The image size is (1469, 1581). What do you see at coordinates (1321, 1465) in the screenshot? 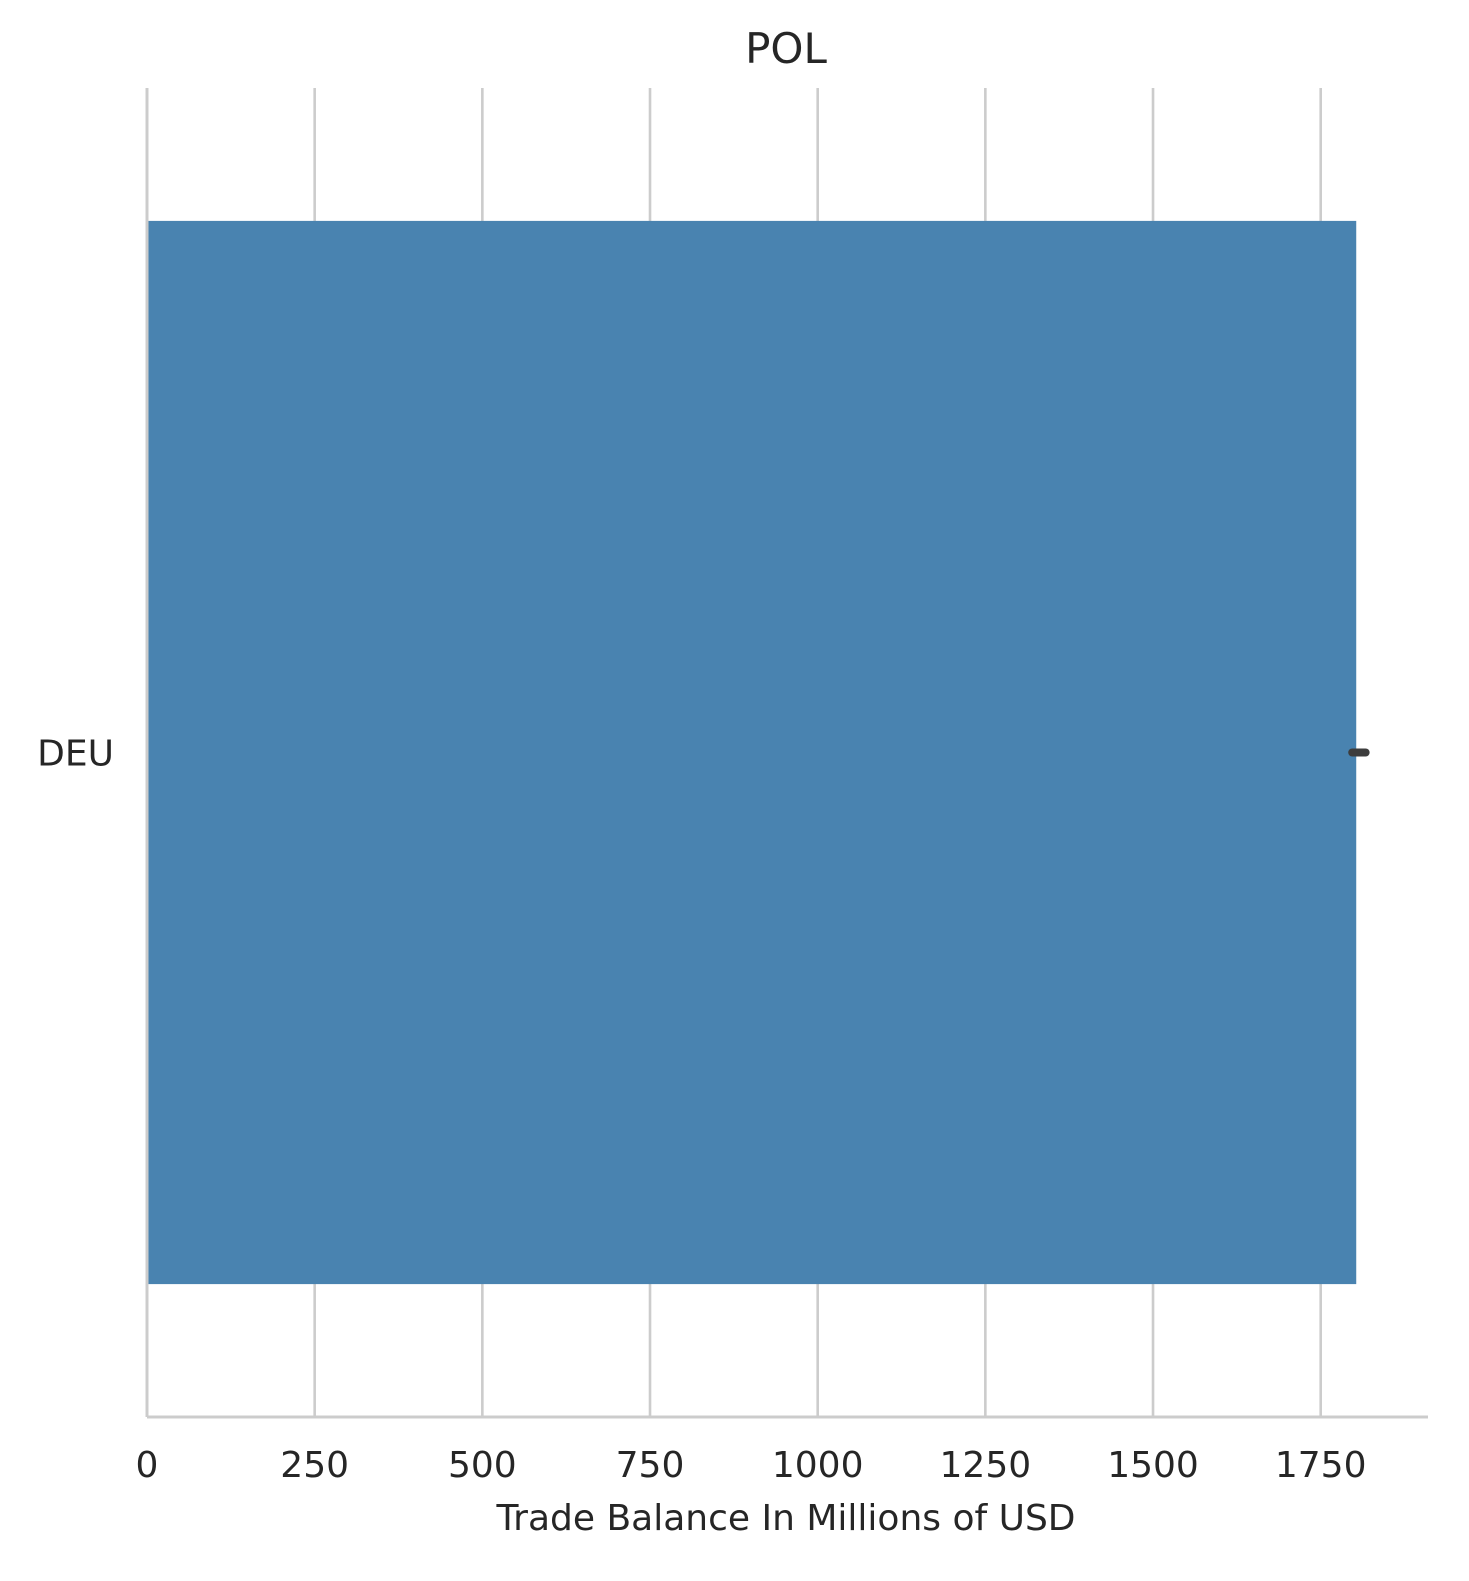
I see `x-tick-label-7: 1750` at bounding box center [1321, 1465].